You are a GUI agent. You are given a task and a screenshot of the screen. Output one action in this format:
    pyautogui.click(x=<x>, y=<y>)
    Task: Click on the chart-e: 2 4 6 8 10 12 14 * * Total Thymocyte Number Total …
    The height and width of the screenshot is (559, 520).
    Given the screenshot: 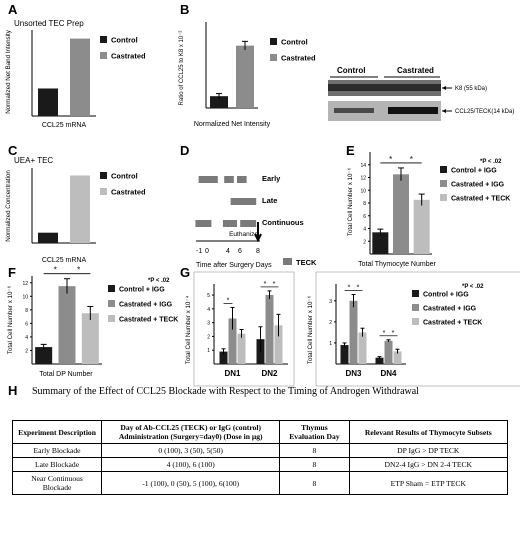 What is the action you would take?
    pyautogui.click(x=428, y=210)
    